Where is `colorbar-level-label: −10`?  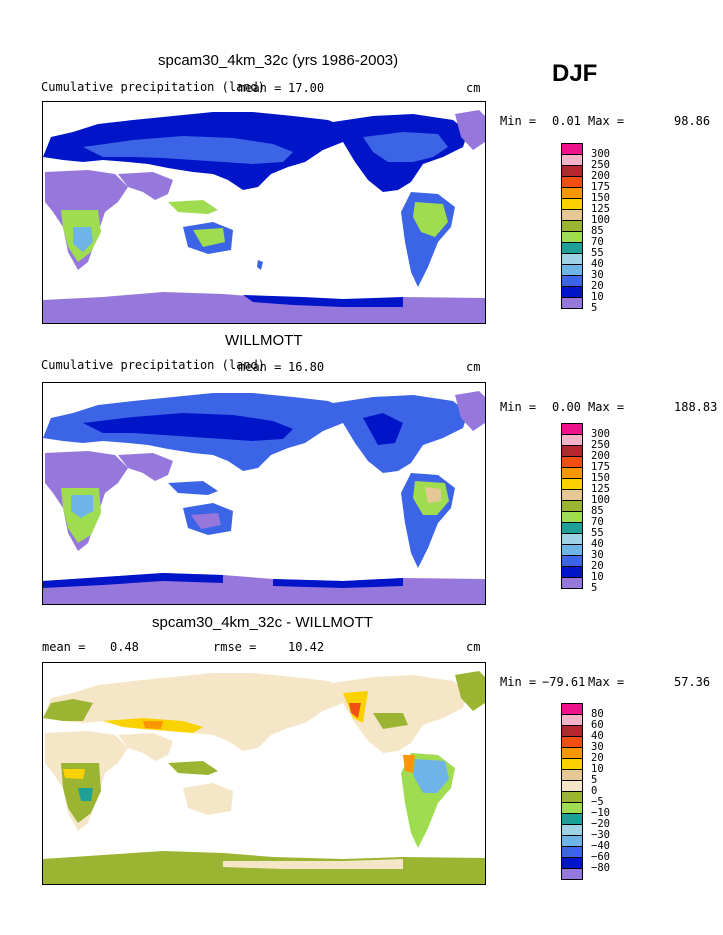
colorbar-level-label: −10 is located at coordinates (600, 812).